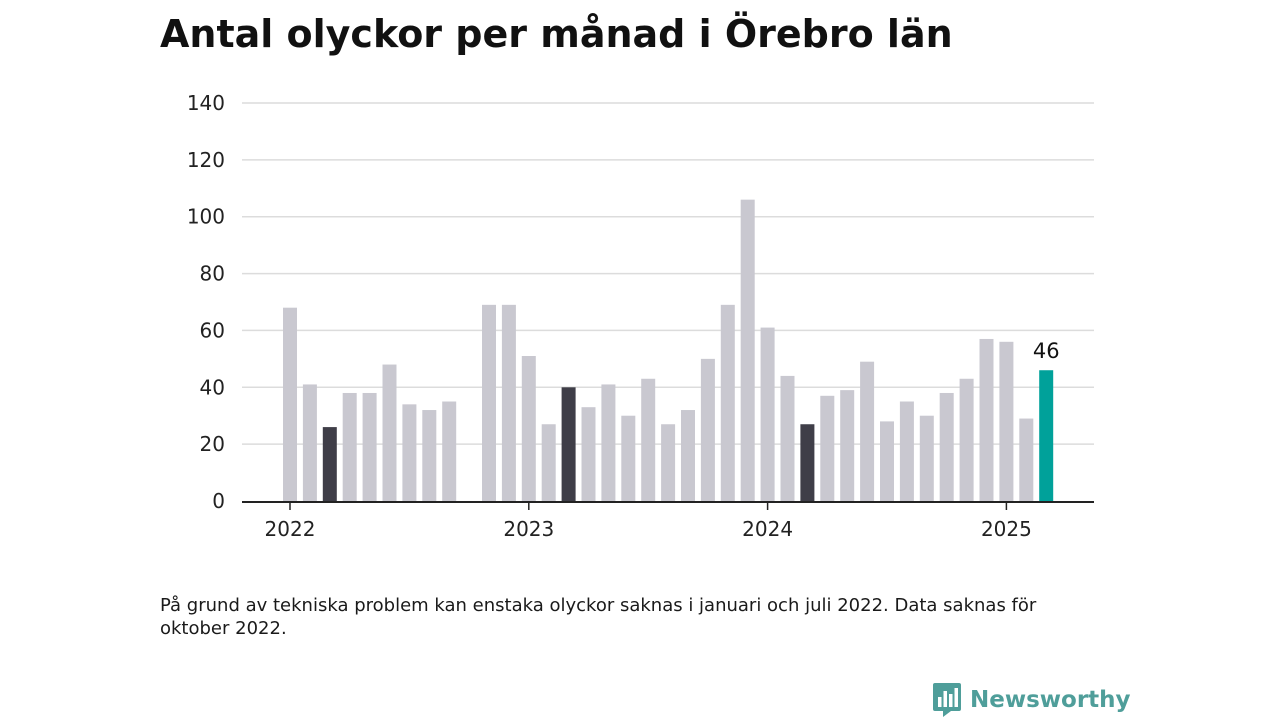 The image size is (1280, 720). I want to click on x-axis-ticks: 2022 2023 2024 2025, so click(648, 521).